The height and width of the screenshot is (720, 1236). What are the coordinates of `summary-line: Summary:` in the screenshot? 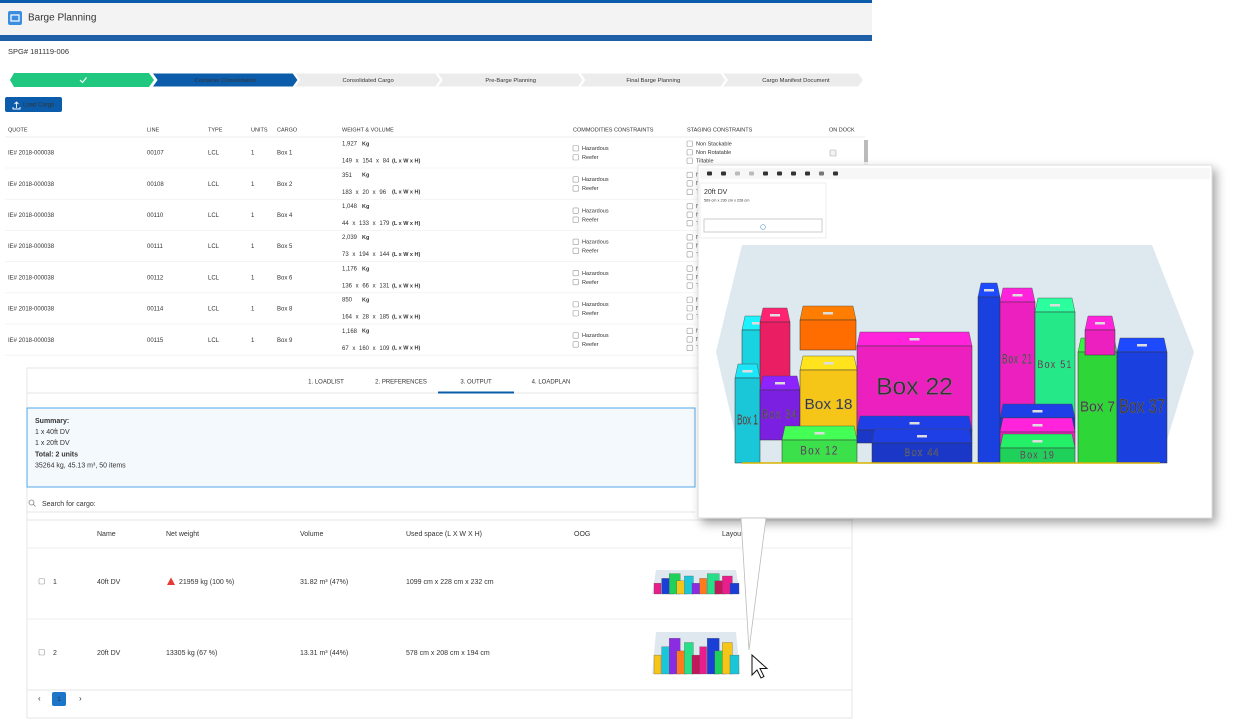 It's located at (52, 421).